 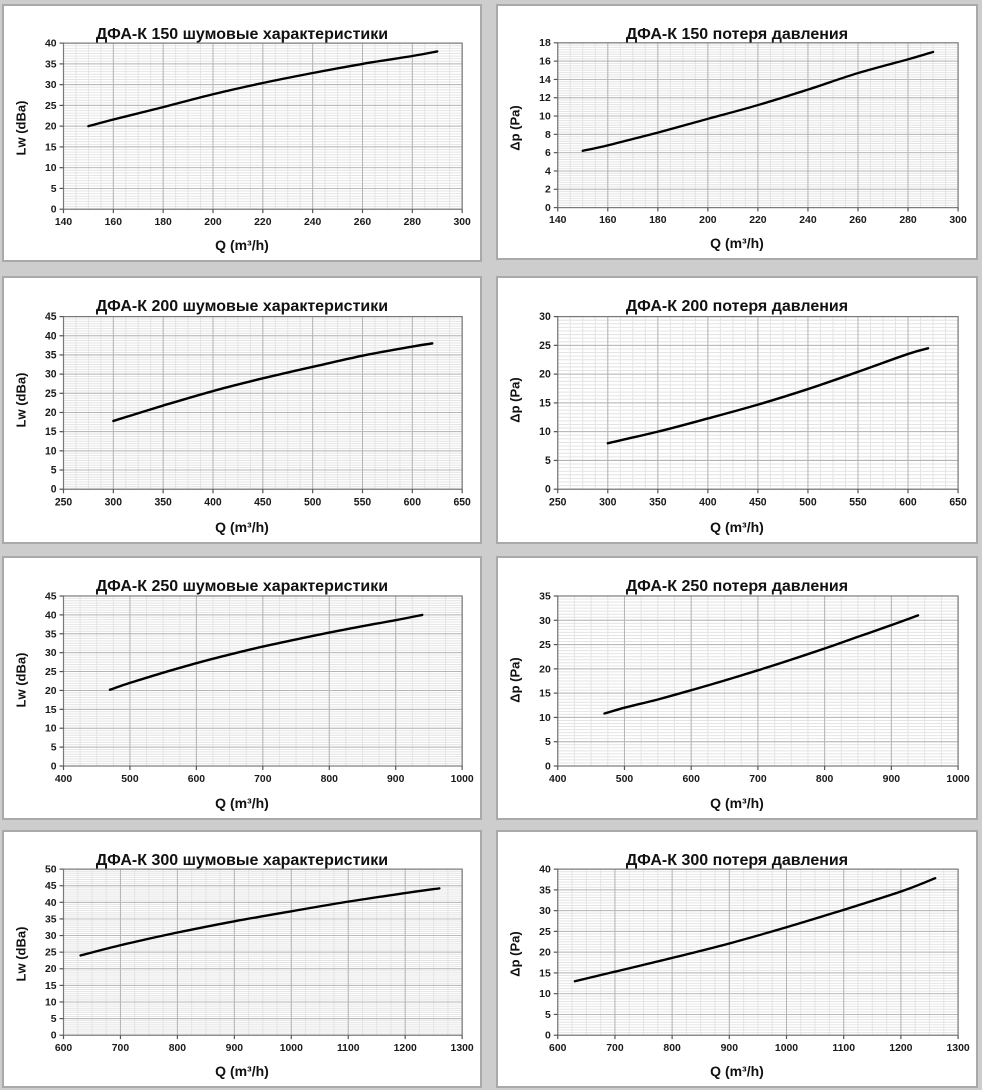 I want to click on svg-text: 140, so click(x=558, y=220).